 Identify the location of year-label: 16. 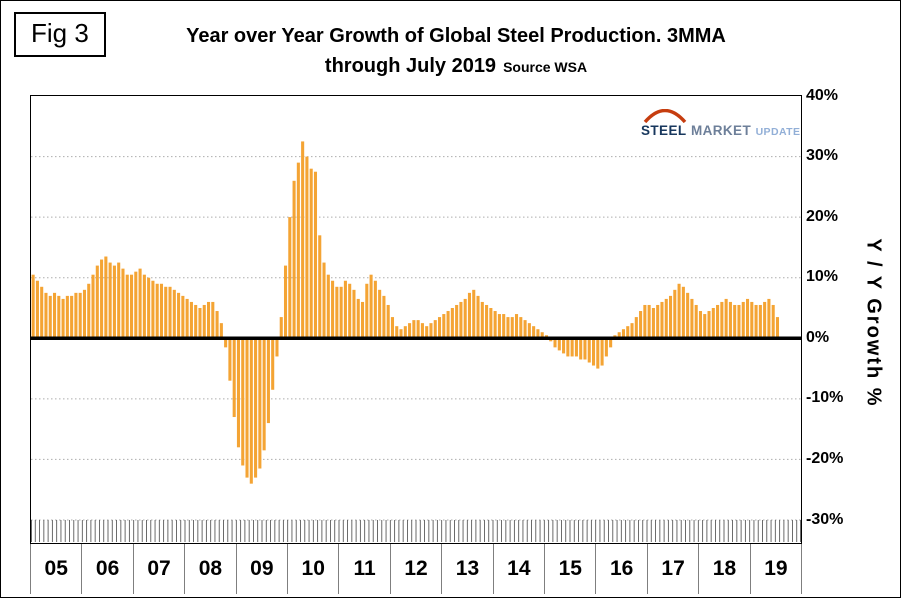
(620, 569).